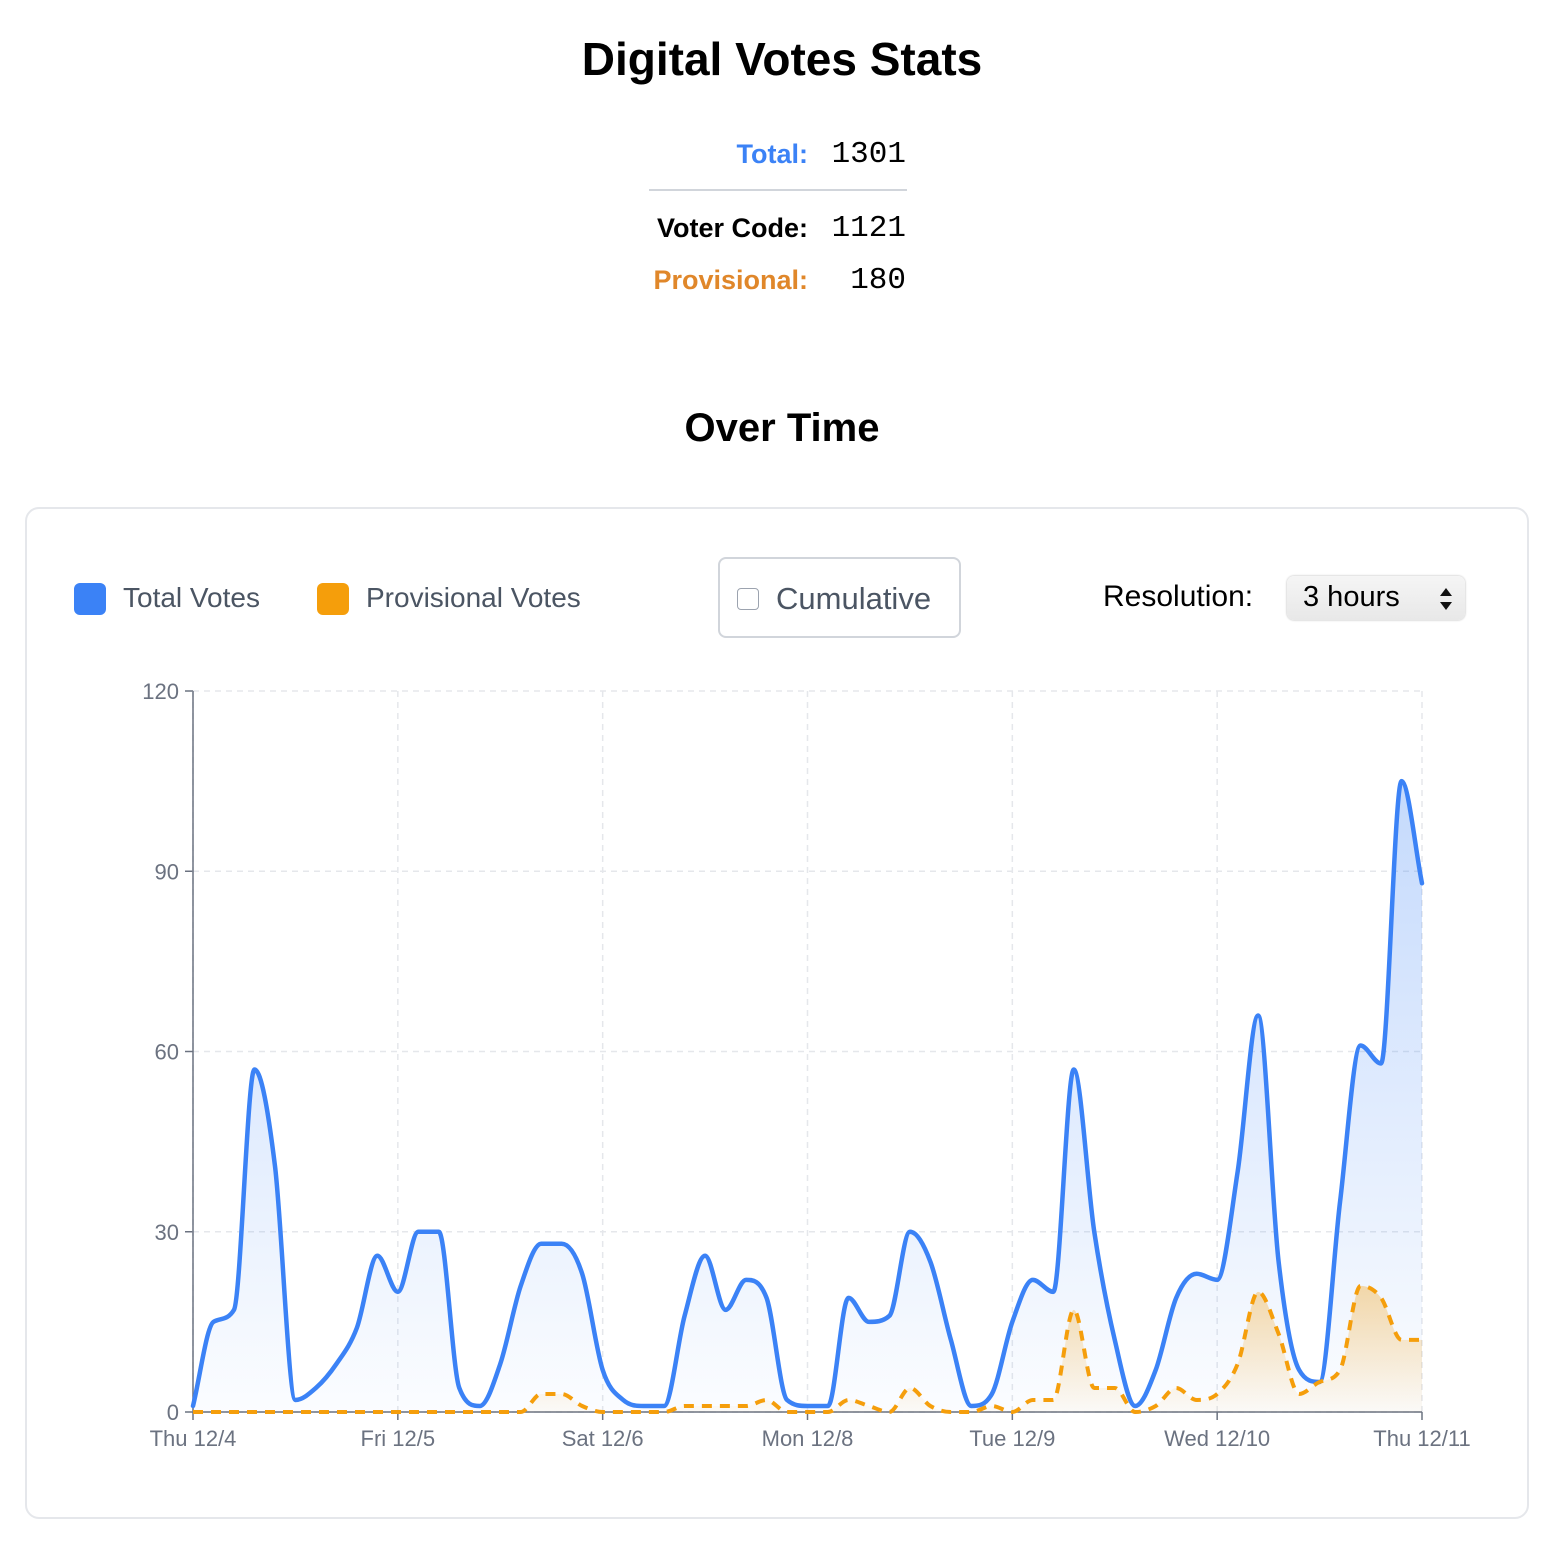 The width and height of the screenshot is (1564, 1542). Describe the element at coordinates (868, 228) in the screenshot. I see `stat-value: 1121` at that location.